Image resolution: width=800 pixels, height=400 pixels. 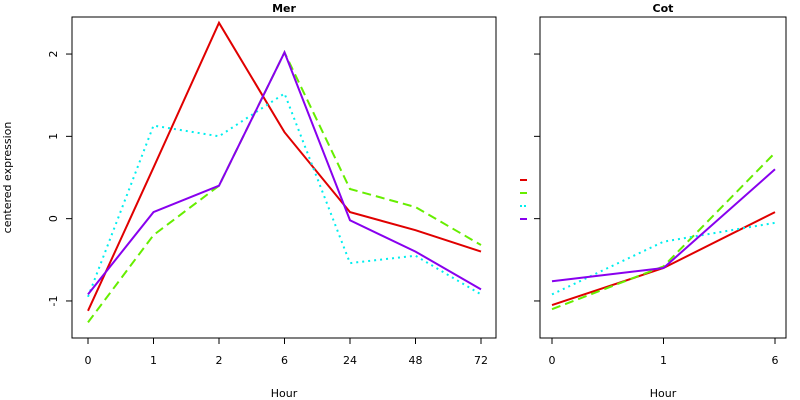 What do you see at coordinates (219, 360) in the screenshot?
I see `x-tick-label: 2` at bounding box center [219, 360].